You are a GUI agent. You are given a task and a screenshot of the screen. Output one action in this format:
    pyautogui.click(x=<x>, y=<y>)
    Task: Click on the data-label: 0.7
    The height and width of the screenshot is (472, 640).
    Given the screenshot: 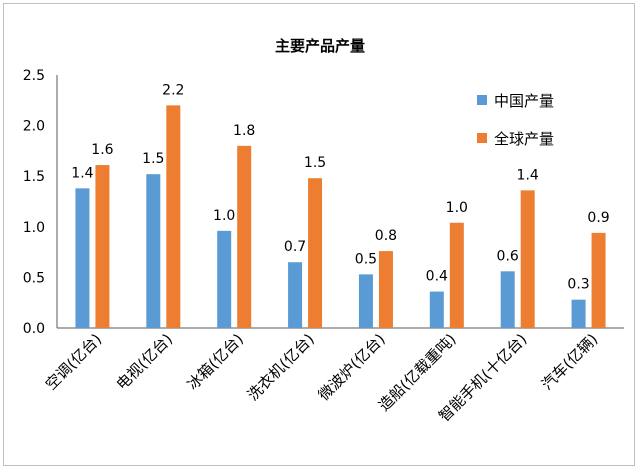 What is the action you would take?
    pyautogui.click(x=295, y=247)
    